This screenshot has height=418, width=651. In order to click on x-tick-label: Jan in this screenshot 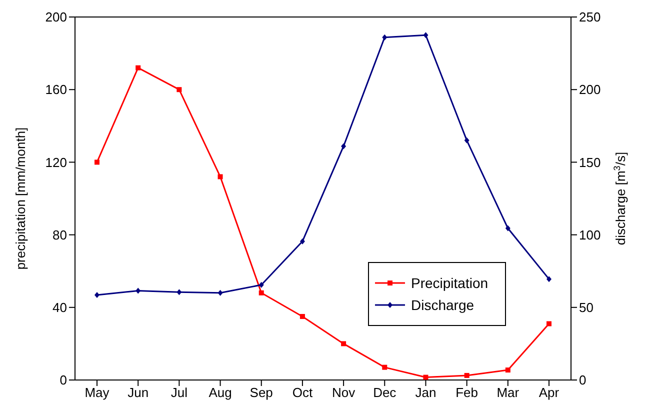, I will do `click(425, 392)`.